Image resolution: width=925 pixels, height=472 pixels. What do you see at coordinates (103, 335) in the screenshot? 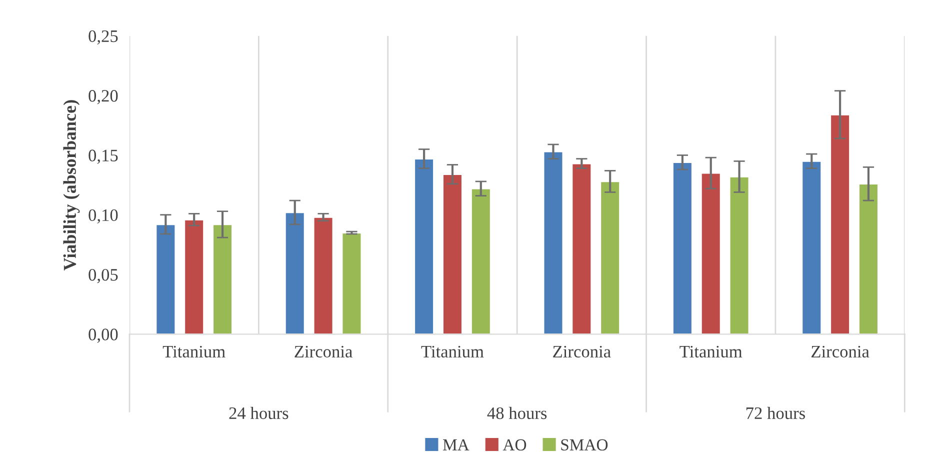
I see `y-tick-label: 0,00` at bounding box center [103, 335].